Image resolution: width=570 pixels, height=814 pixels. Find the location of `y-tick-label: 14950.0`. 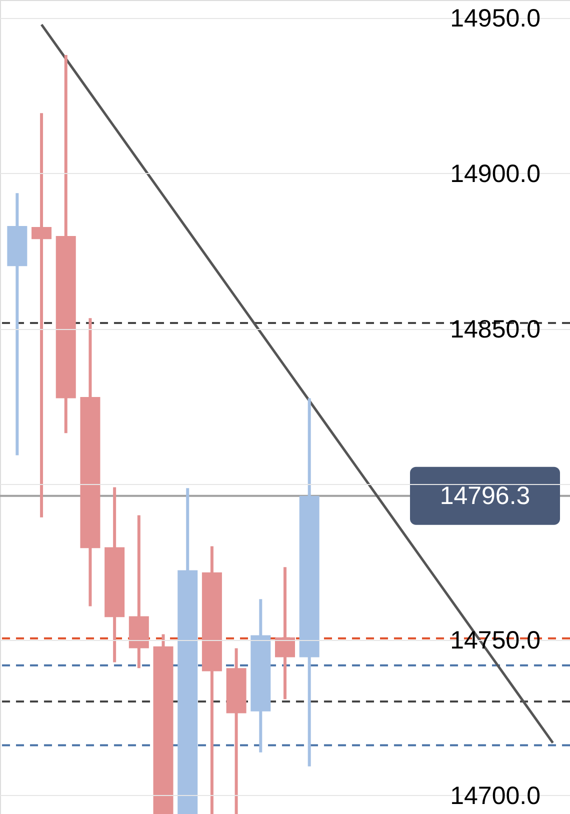

y-tick-label: 14950.0 is located at coordinates (495, 18).